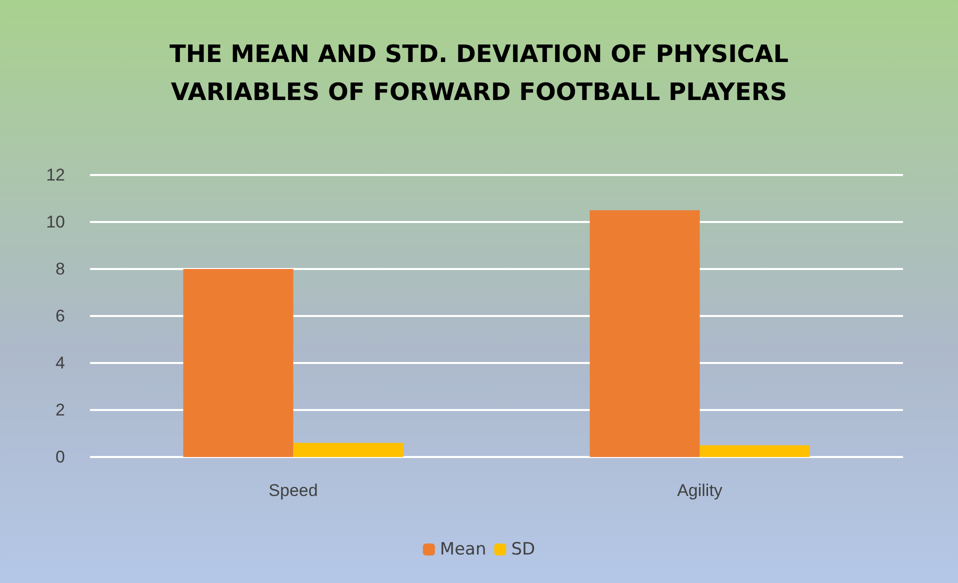 The height and width of the screenshot is (583, 958). I want to click on y-tick-label: 10, so click(55, 222).